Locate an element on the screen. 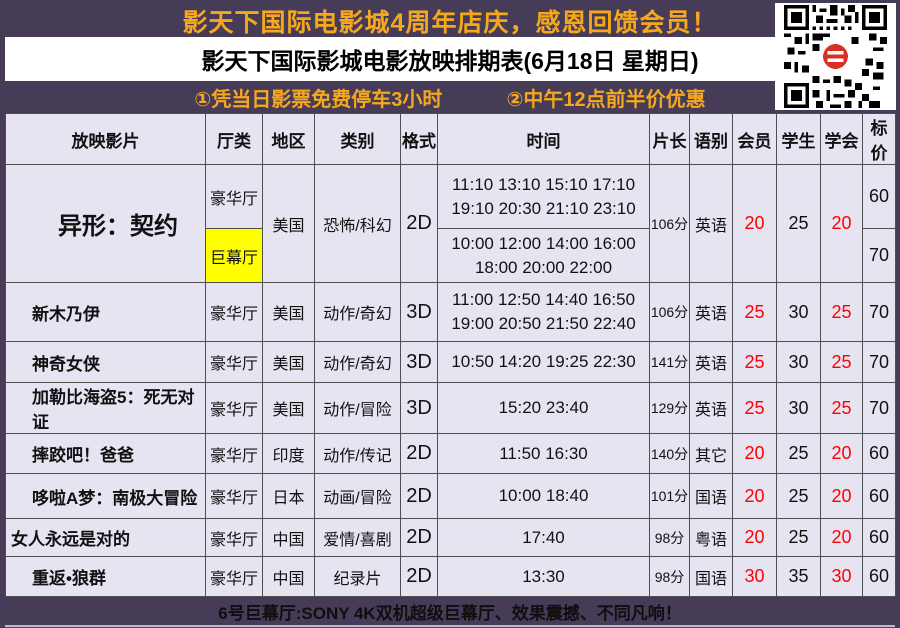 The image size is (900, 628). col-header-format: 格式 is located at coordinates (419, 139).